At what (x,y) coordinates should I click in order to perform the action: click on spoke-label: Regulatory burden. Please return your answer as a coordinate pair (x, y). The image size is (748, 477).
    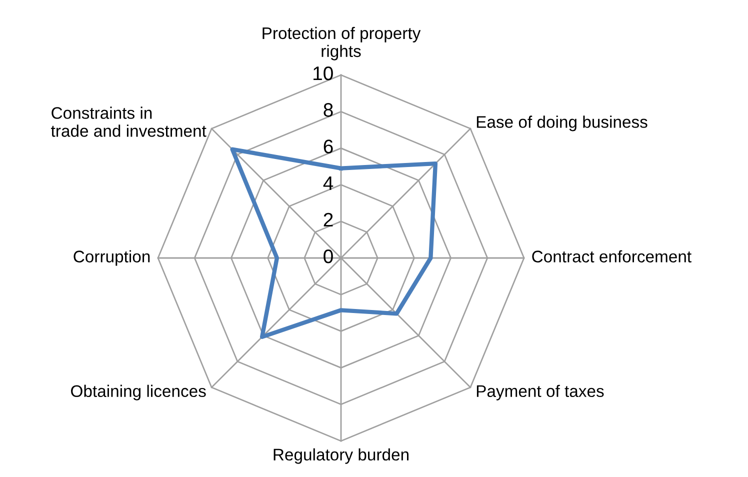
    Looking at the image, I should click on (341, 456).